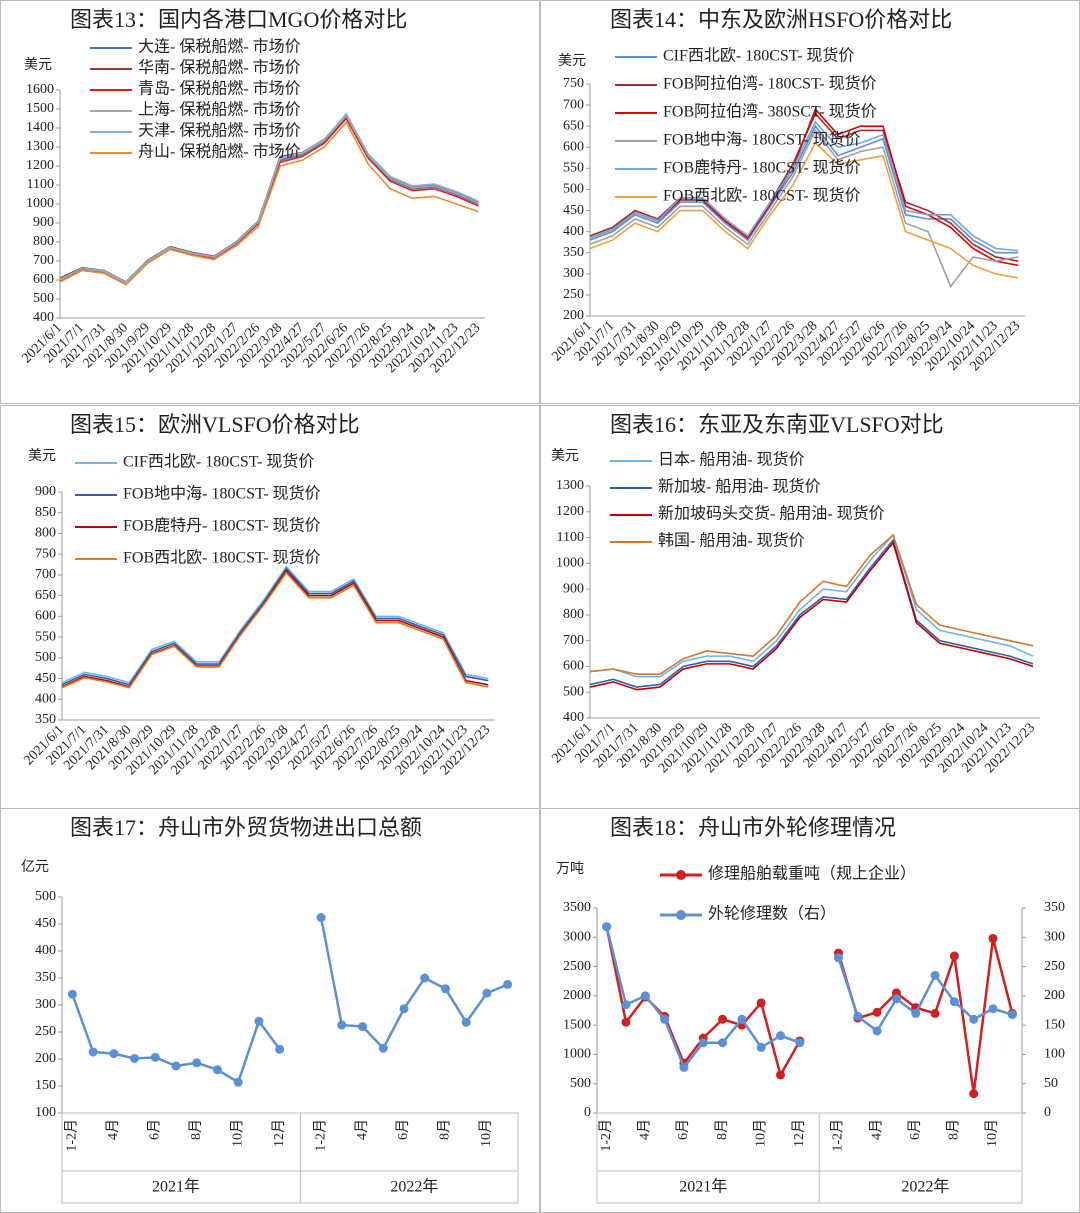  Describe the element at coordinates (770, 112) in the screenshot. I see `legend-label: FOB阿拉伯湾- 380SCT- 现货价` at that location.